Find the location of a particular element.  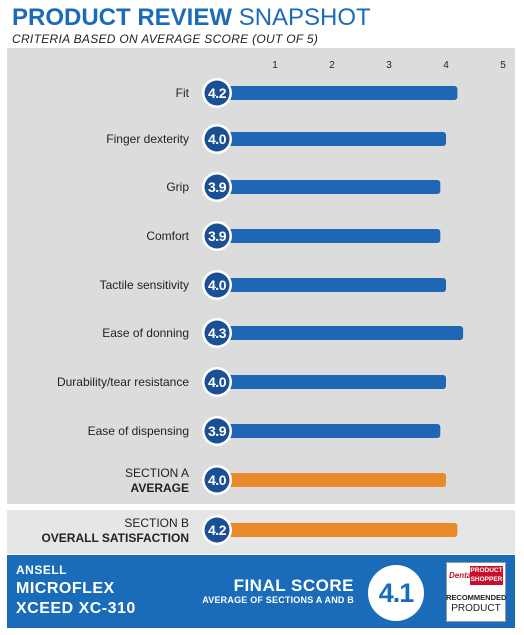

product-name-line2: XCEED XC-310 is located at coordinates (76, 608).